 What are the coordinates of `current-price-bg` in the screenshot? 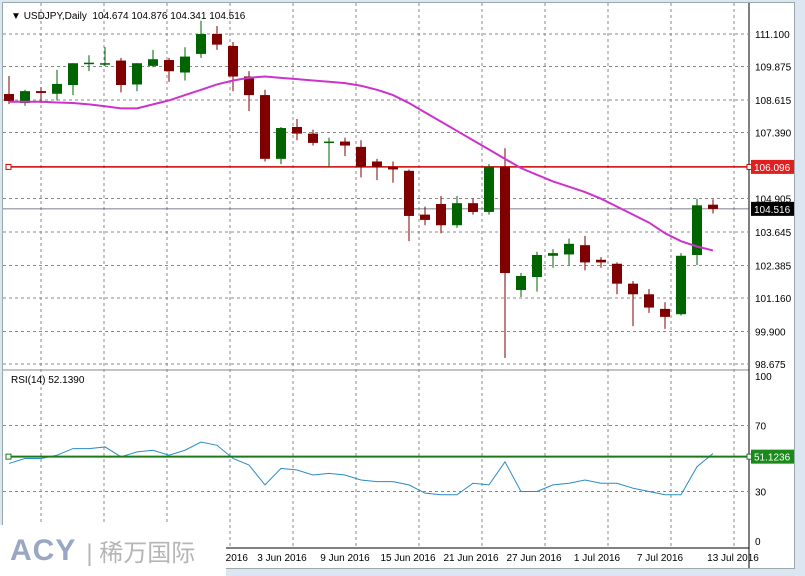 It's located at (772, 208).